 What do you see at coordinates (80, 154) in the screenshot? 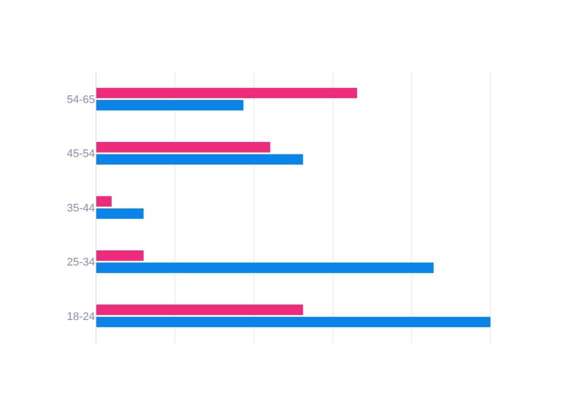
I see `y-tick-label: 45-54` at bounding box center [80, 154].